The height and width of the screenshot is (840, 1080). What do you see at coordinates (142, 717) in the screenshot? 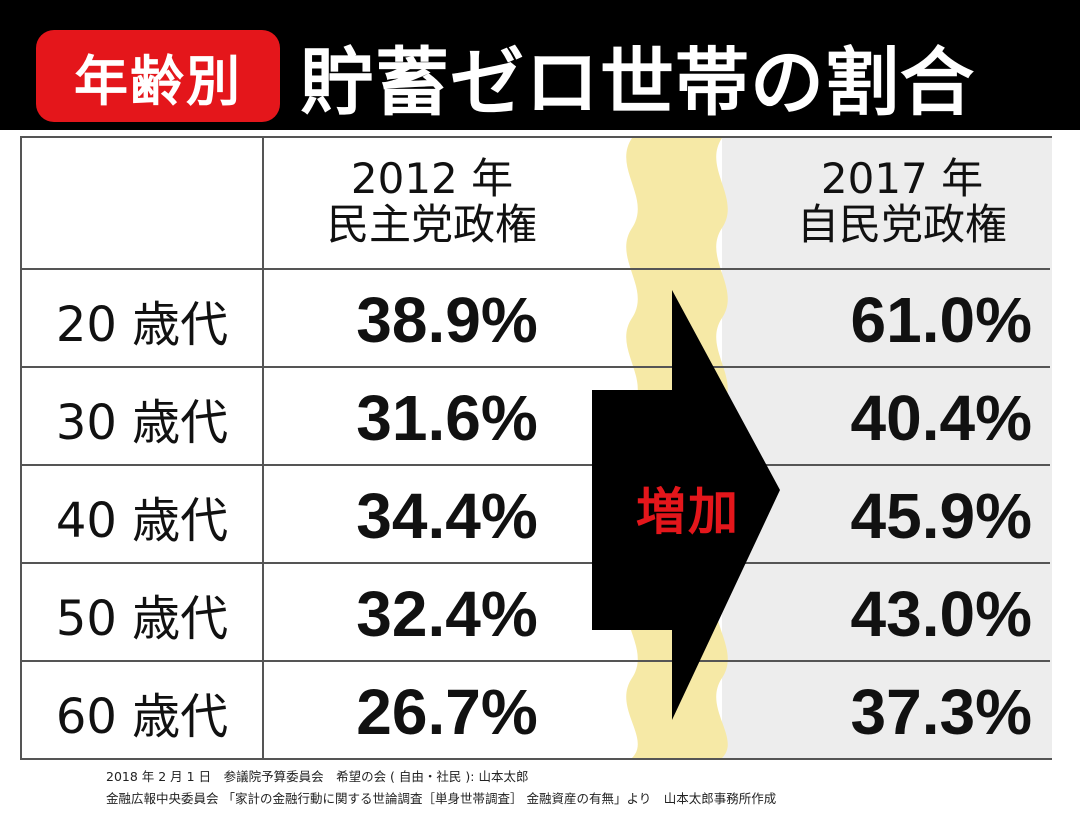
I see `age-label: 60 歳代` at bounding box center [142, 717].